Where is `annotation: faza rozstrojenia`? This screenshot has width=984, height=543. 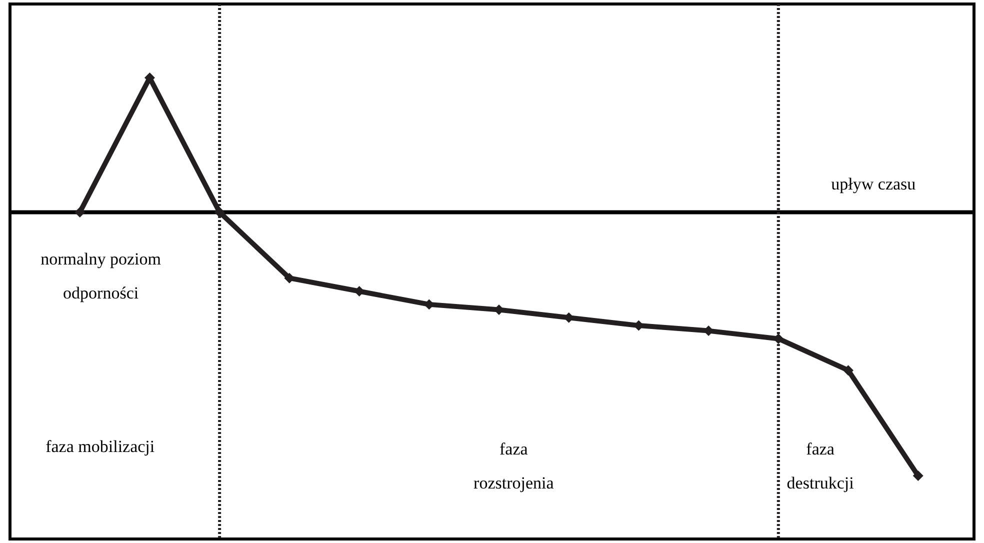
annotation: faza rozstrojenia is located at coordinates (514, 465).